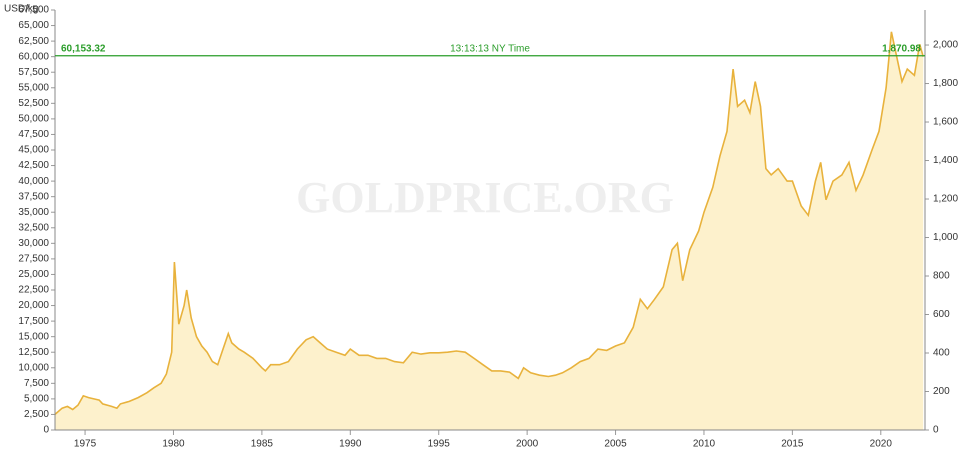  Describe the element at coordinates (485, 197) in the screenshot. I see `watermark: GOLDPRICE.ORG` at that location.